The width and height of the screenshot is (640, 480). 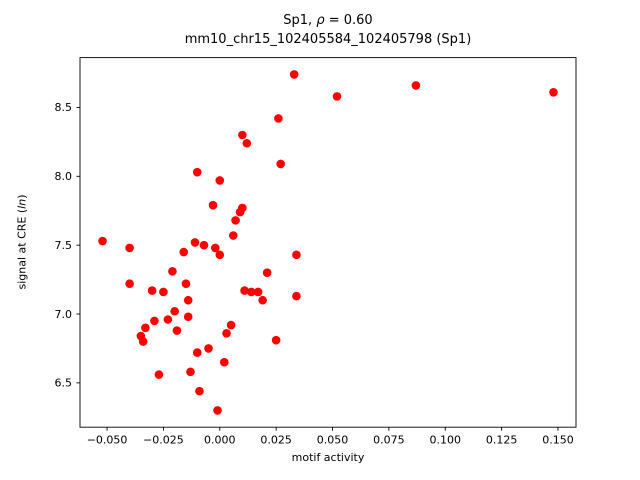 What do you see at coordinates (320, 20) in the screenshot?
I see `title-rho-symbol: ρ` at bounding box center [320, 20].